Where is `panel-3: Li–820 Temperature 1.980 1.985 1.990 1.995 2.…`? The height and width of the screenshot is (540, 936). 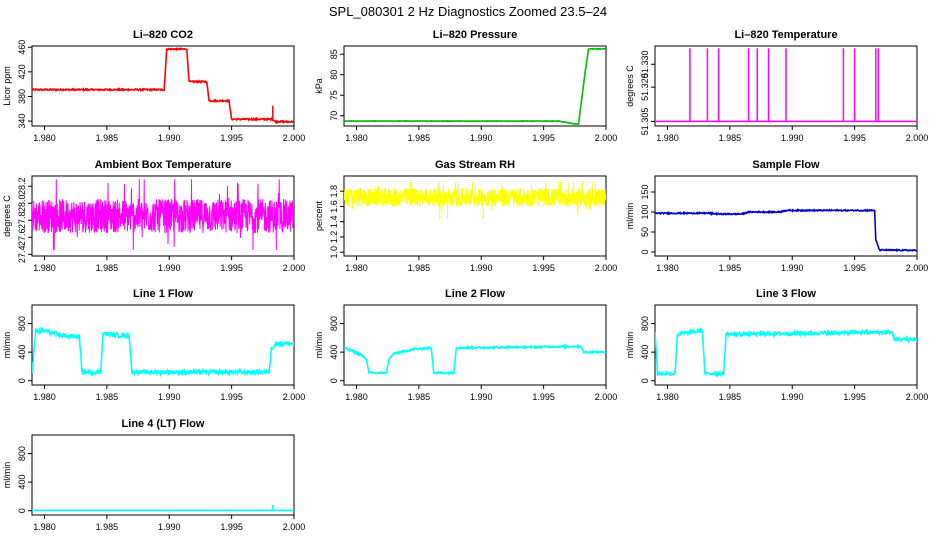
panel-3: Li–820 Temperature 1.980 1.985 1.990 1.995 2.… is located at coordinates (776, 86).